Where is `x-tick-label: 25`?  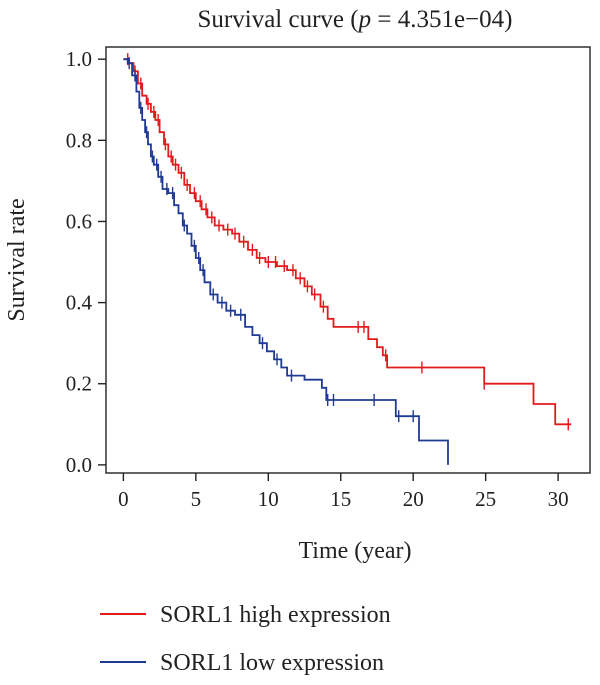 x-tick-label: 25 is located at coordinates (485, 499).